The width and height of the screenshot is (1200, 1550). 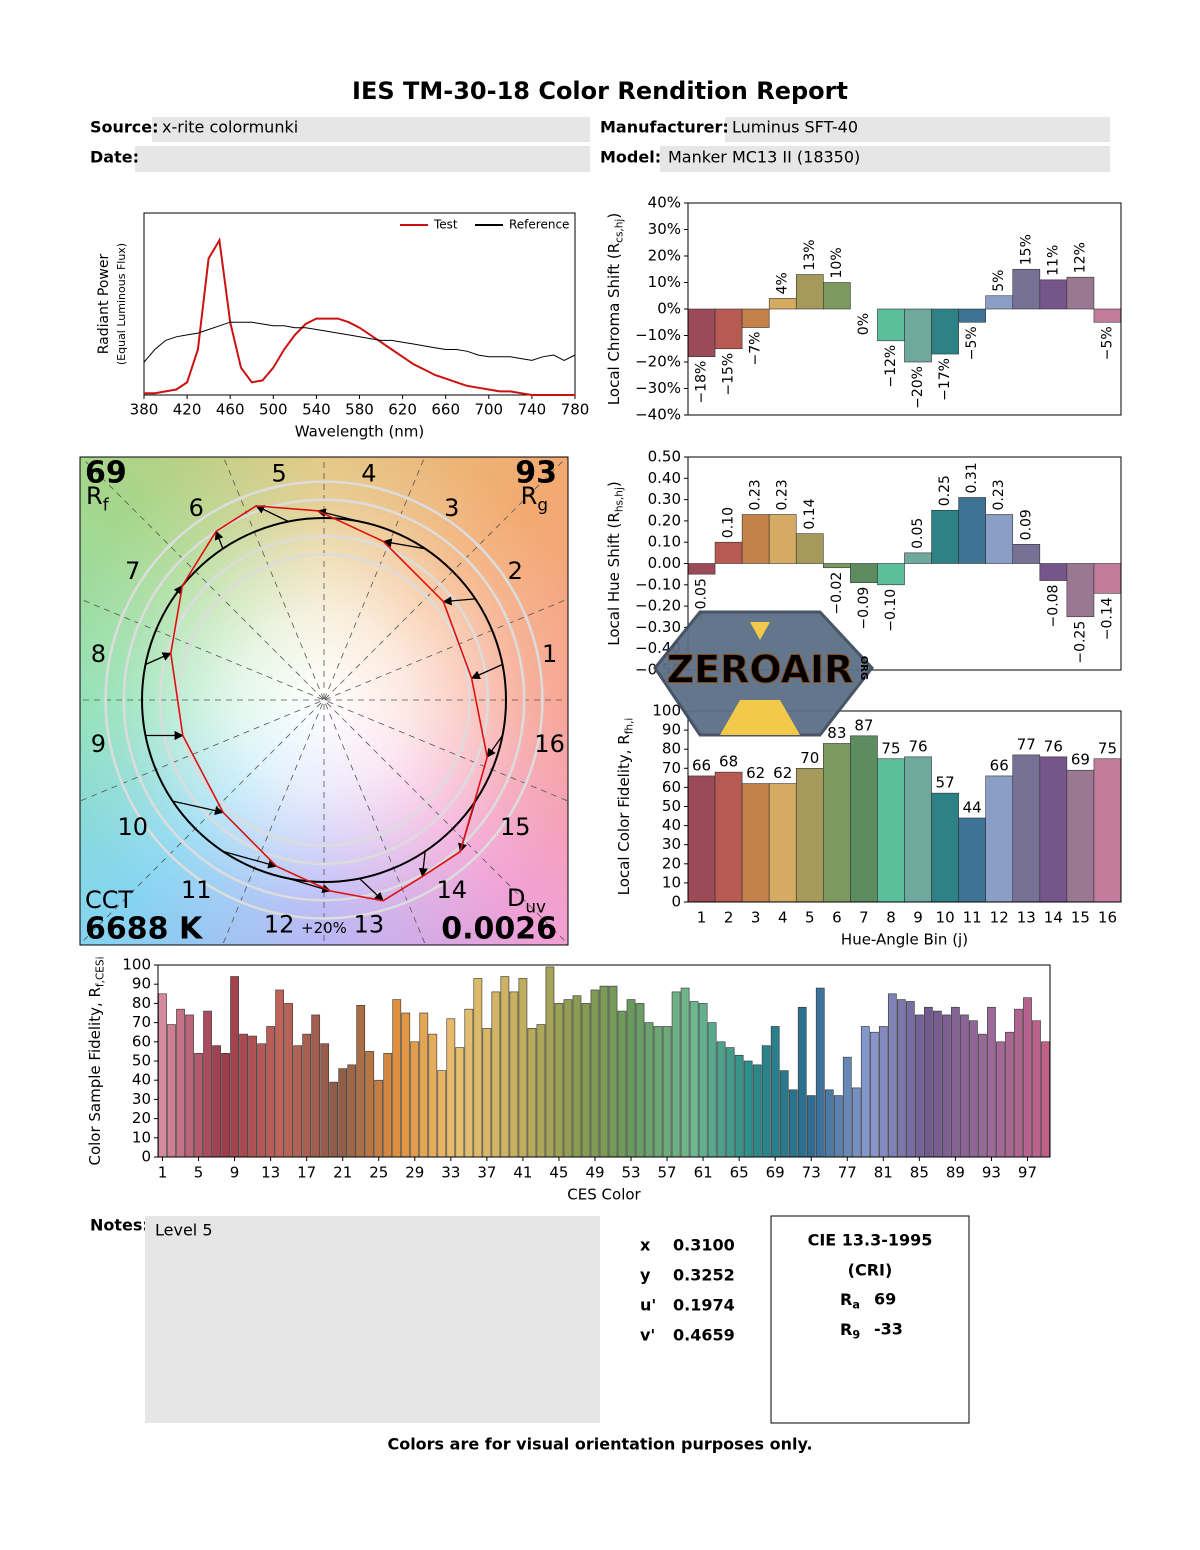 I want to click on x-tick-label: 4, so click(x=783, y=918).